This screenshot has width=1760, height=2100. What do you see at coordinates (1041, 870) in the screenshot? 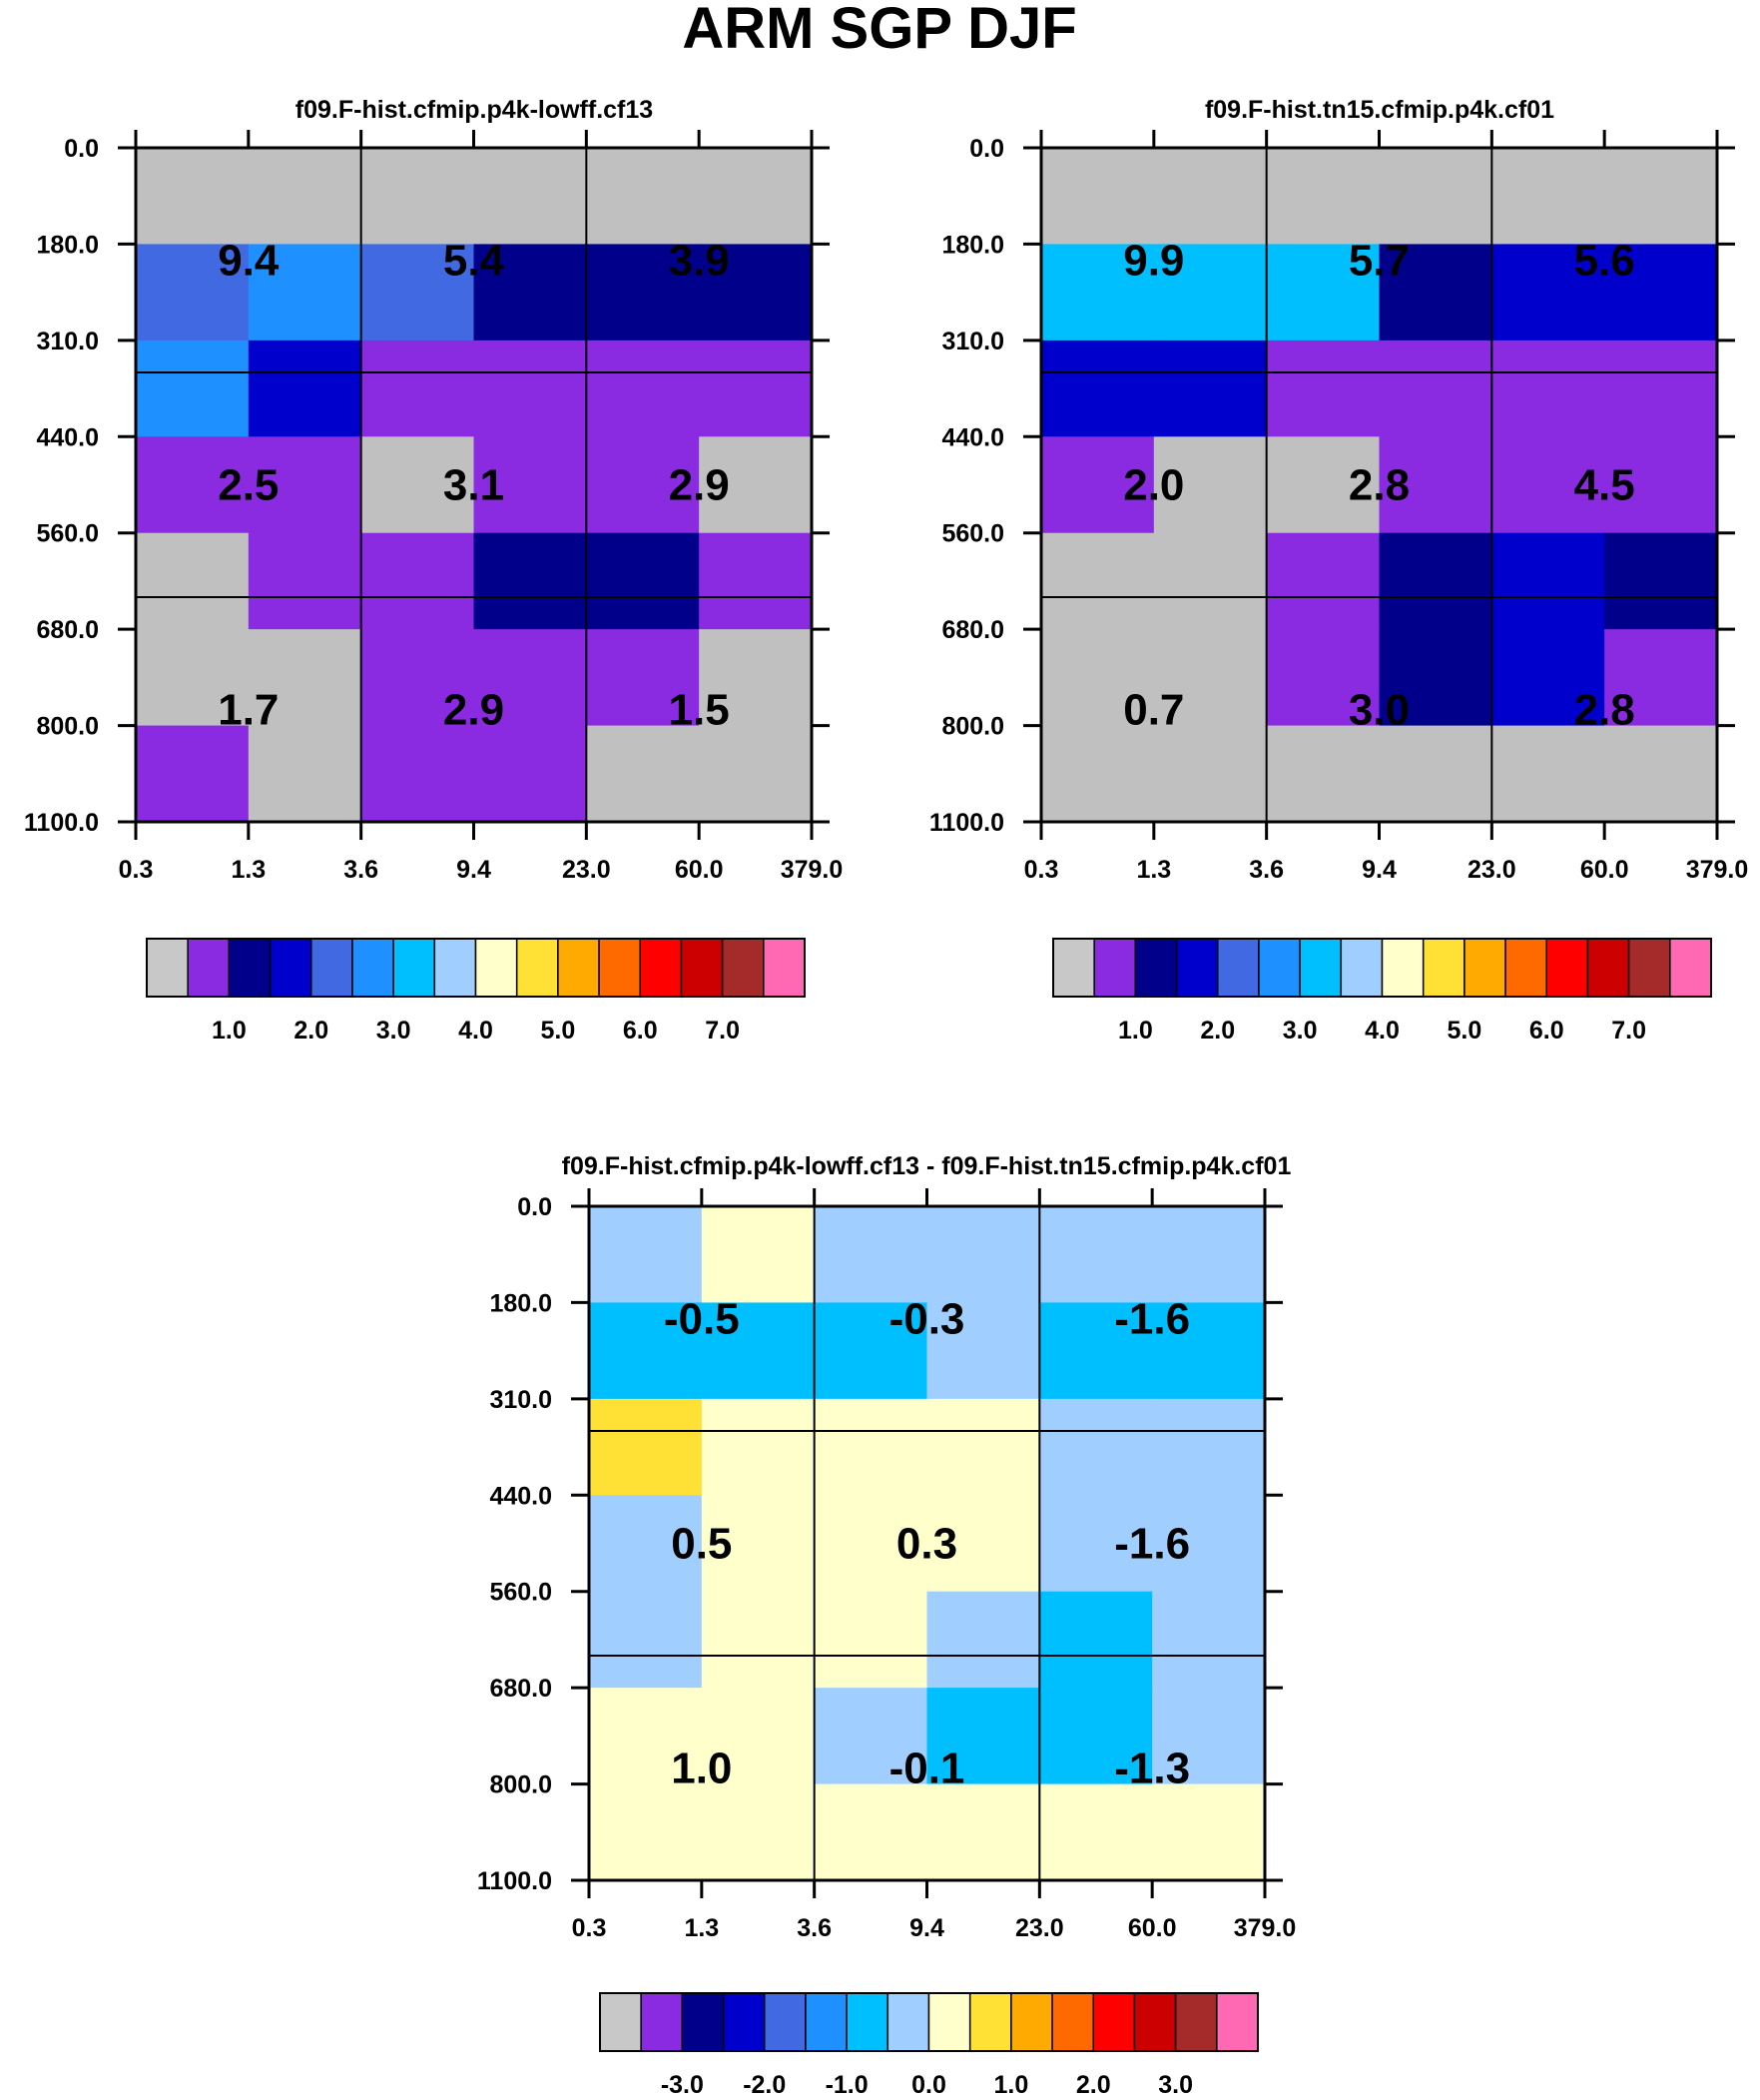
I see `x-tick-label: 0.3` at bounding box center [1041, 870].